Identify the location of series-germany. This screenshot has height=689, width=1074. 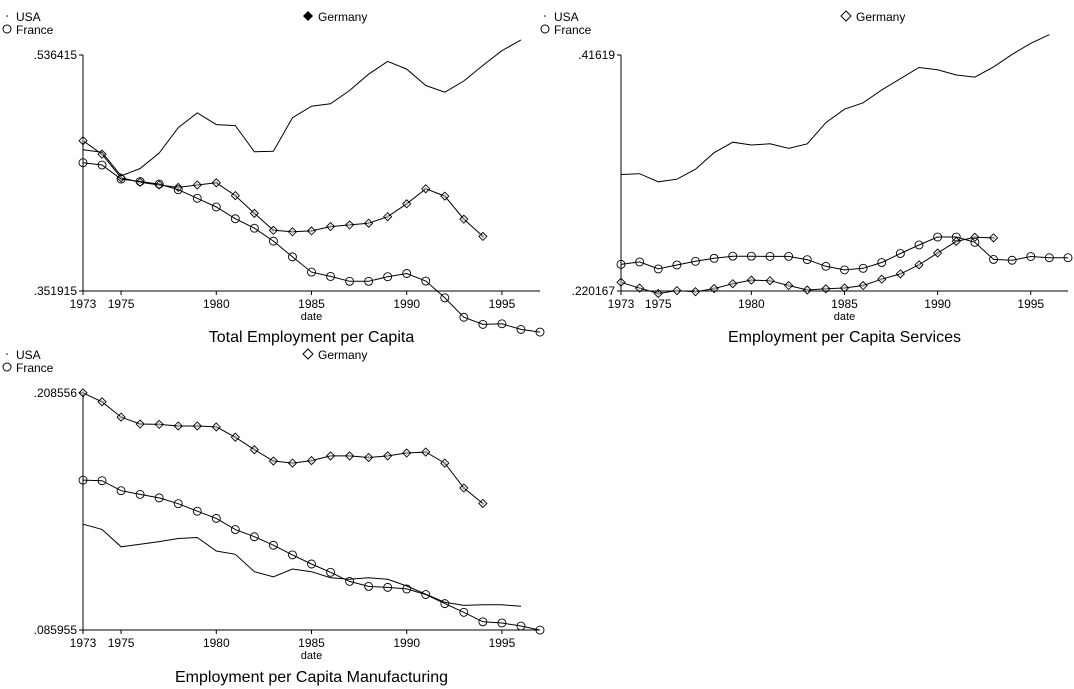
(283, 189).